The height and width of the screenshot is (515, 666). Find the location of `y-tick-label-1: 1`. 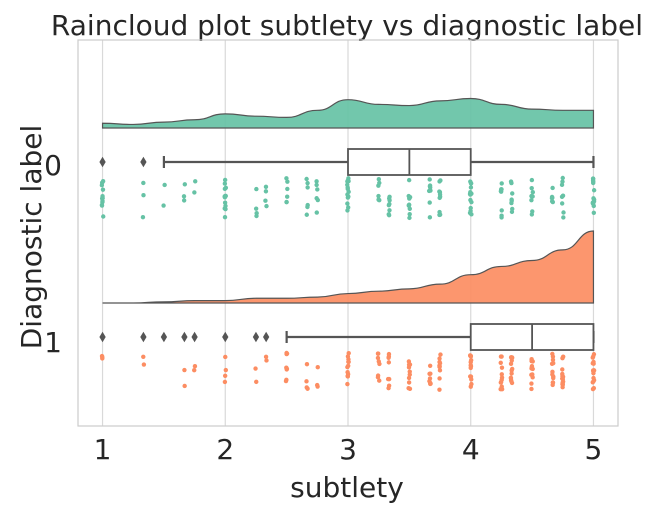

y-tick-label-1: 1 is located at coordinates (53, 342).